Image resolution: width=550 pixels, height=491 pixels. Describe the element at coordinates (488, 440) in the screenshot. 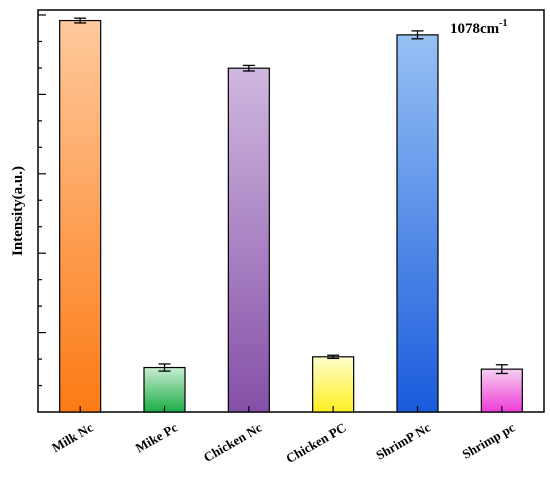

I see `x-tick-label-5: Shrimp pc` at that location.